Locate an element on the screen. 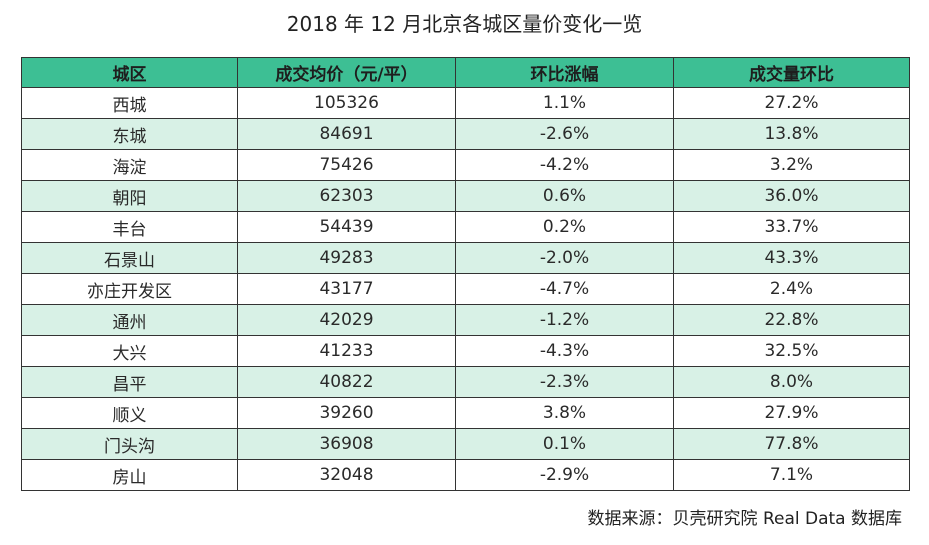  cell-volume-mom: 7.1% is located at coordinates (791, 475).